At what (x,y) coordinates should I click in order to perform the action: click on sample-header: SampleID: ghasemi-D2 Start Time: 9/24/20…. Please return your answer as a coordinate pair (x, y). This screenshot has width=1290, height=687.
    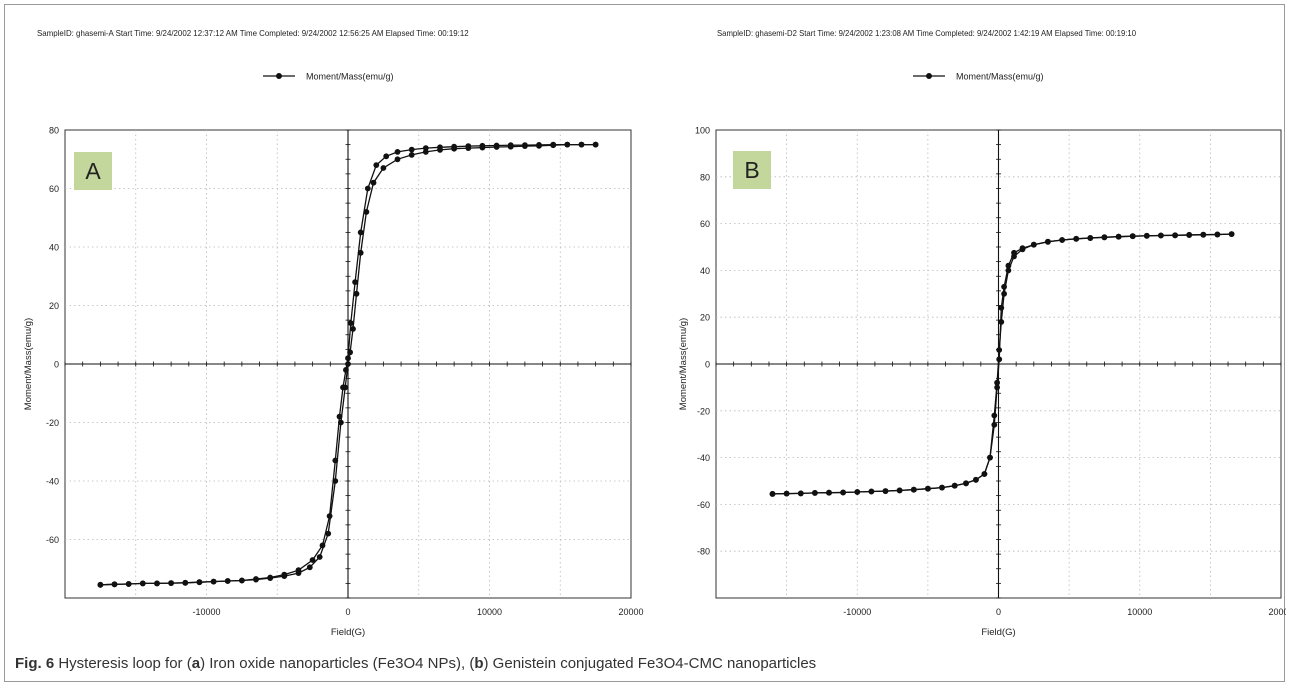
    Looking at the image, I should click on (926, 33).